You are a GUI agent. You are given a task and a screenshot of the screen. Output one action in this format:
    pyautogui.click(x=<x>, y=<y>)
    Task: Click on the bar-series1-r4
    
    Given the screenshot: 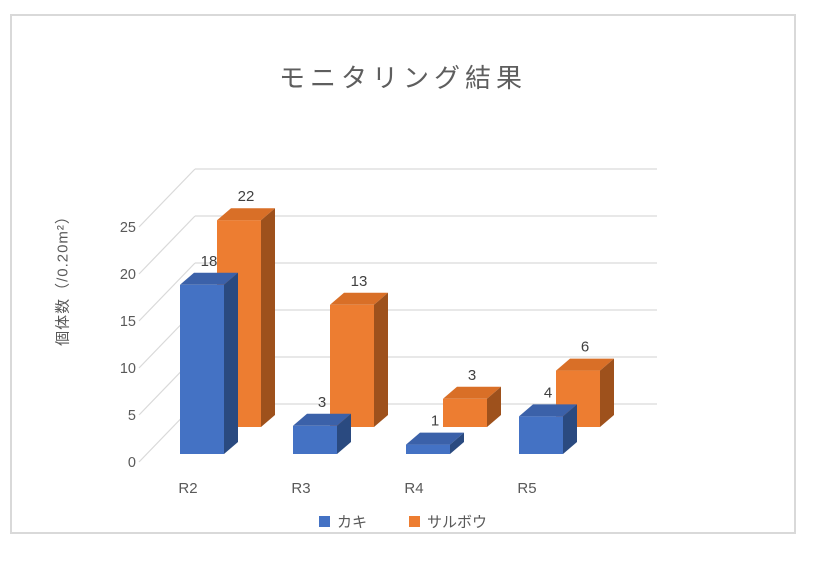 What is the action you would take?
    pyautogui.click(x=435, y=443)
    